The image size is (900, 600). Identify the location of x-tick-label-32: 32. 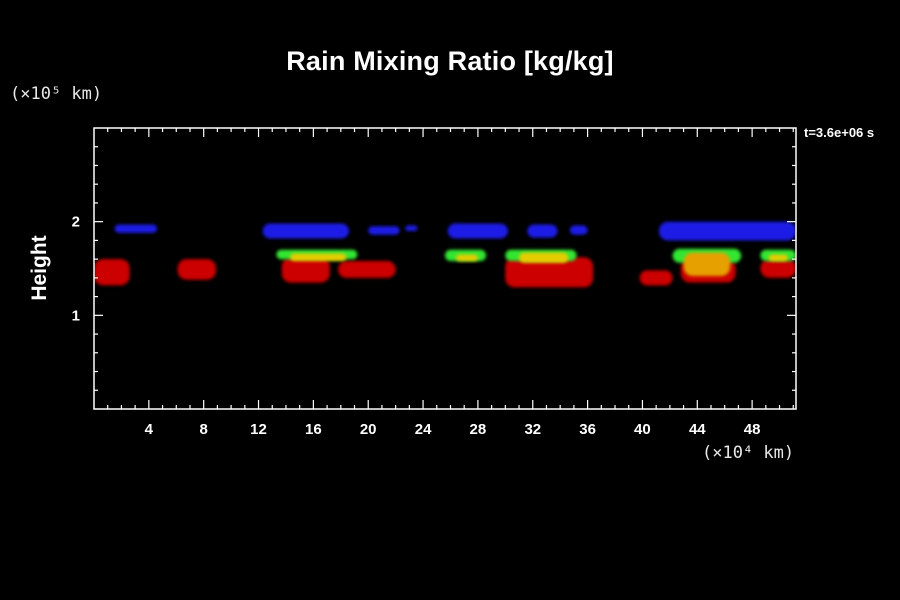
(532, 429).